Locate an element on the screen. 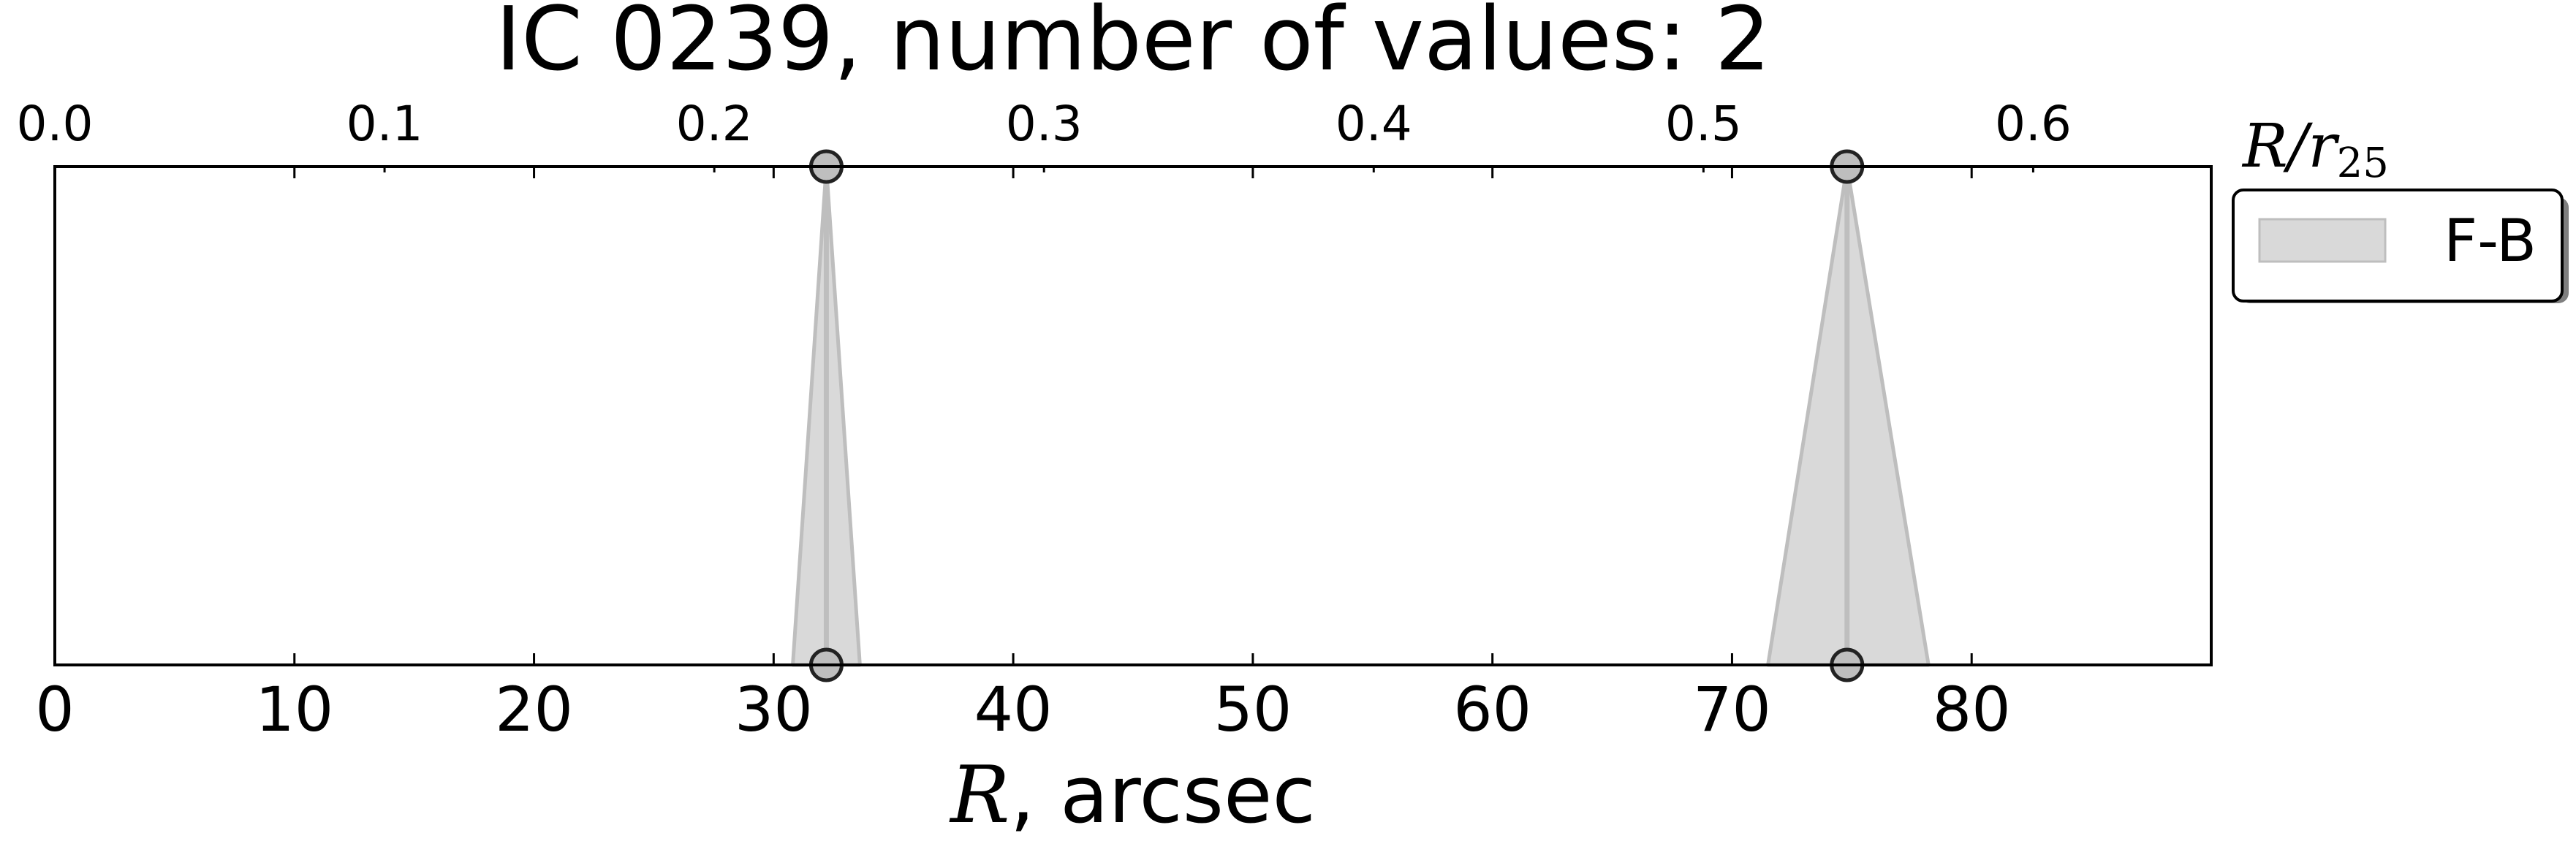 The width and height of the screenshot is (2576, 852). top-tick-label: 0.6 is located at coordinates (2033, 124).